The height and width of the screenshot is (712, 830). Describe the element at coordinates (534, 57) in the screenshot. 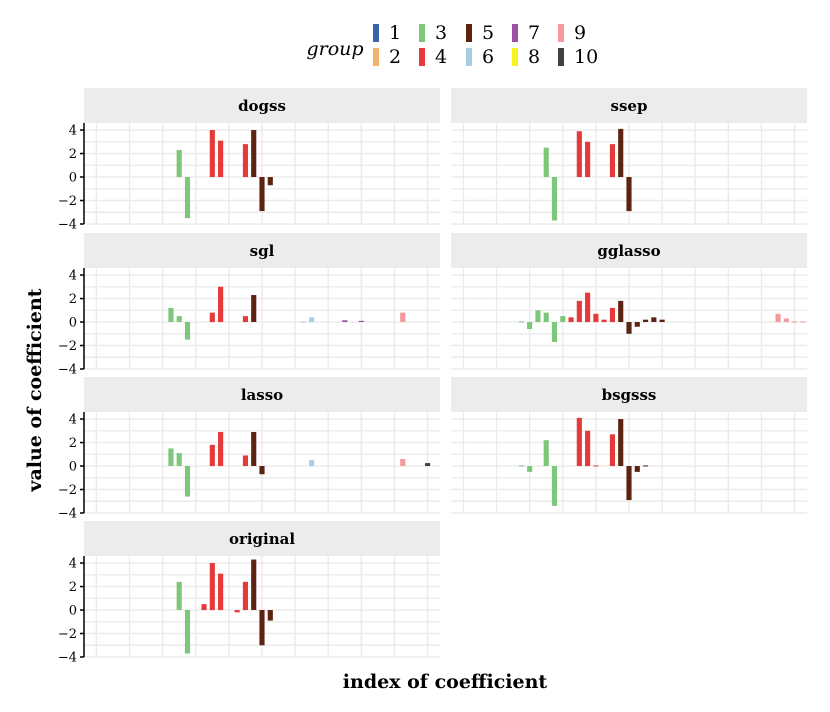

I see `legend-label-8: 8` at that location.